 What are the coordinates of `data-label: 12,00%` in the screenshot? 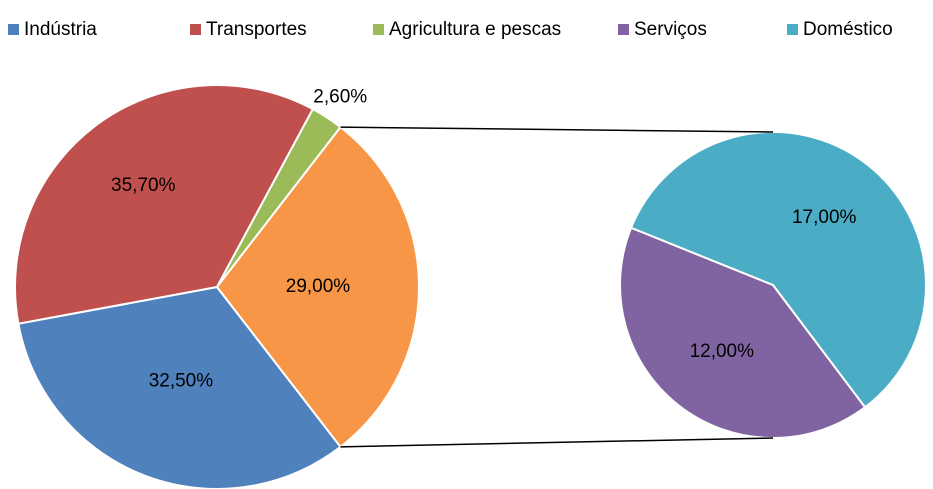 It's located at (722, 351).